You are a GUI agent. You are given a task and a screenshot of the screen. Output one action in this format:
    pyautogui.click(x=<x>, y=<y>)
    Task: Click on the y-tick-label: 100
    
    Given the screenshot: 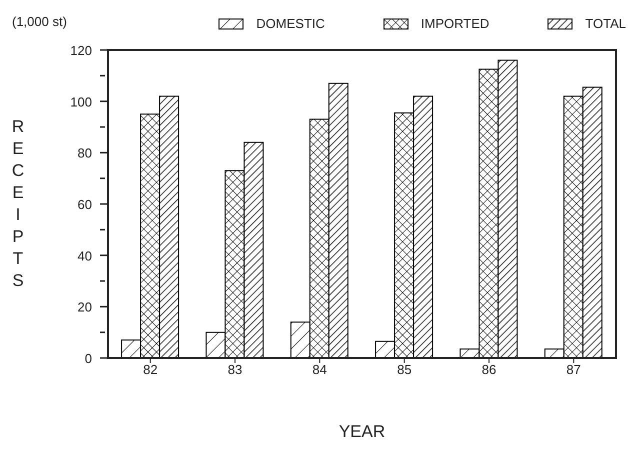 What is the action you would take?
    pyautogui.click(x=81, y=102)
    